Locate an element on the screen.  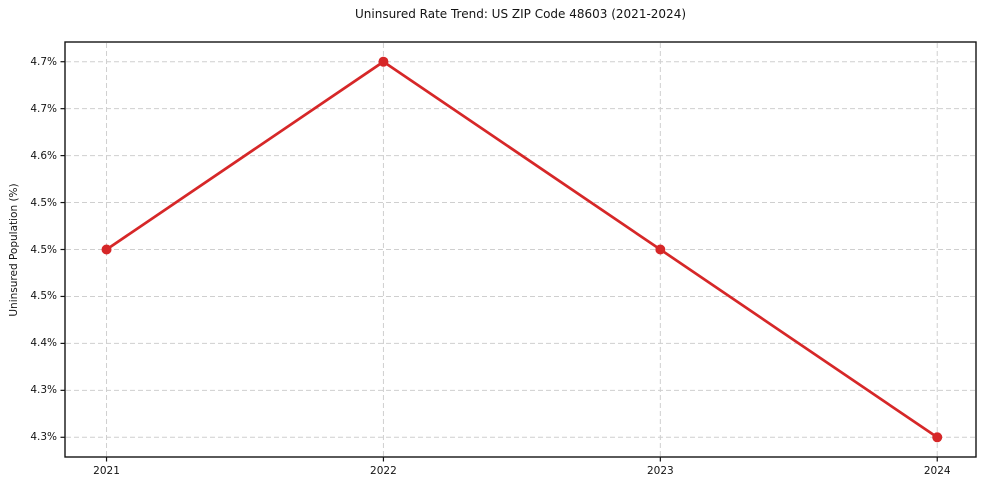
y-tick-label: 4.4% is located at coordinates (43, 343).